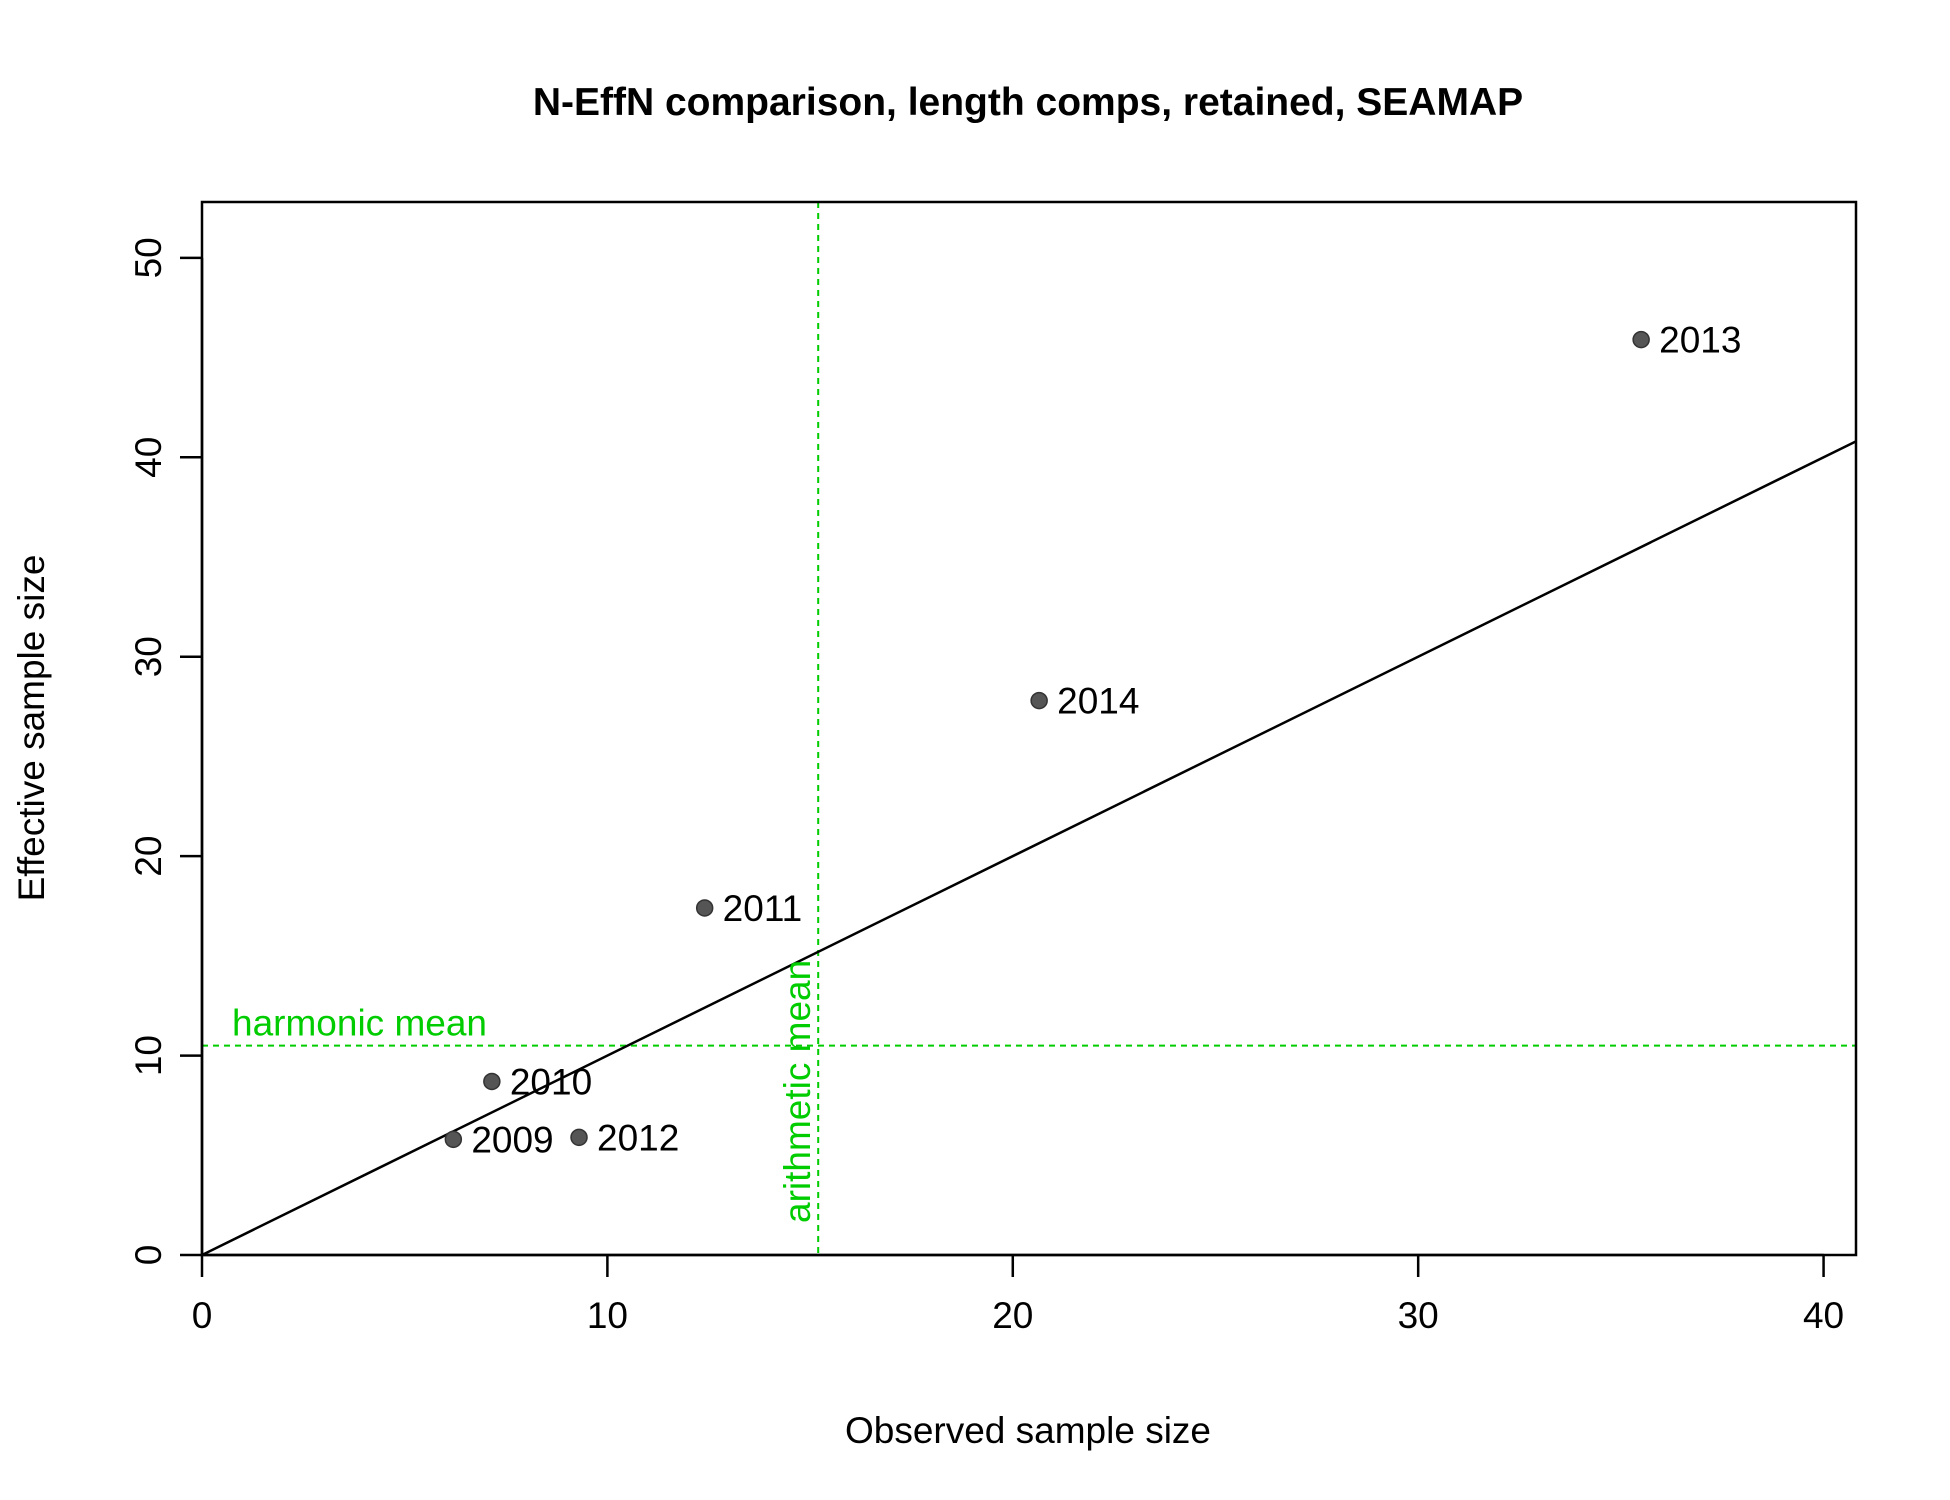 This screenshot has height=1500, width=1950. Describe the element at coordinates (579, 1137) in the screenshot. I see `data-point-2012` at that location.